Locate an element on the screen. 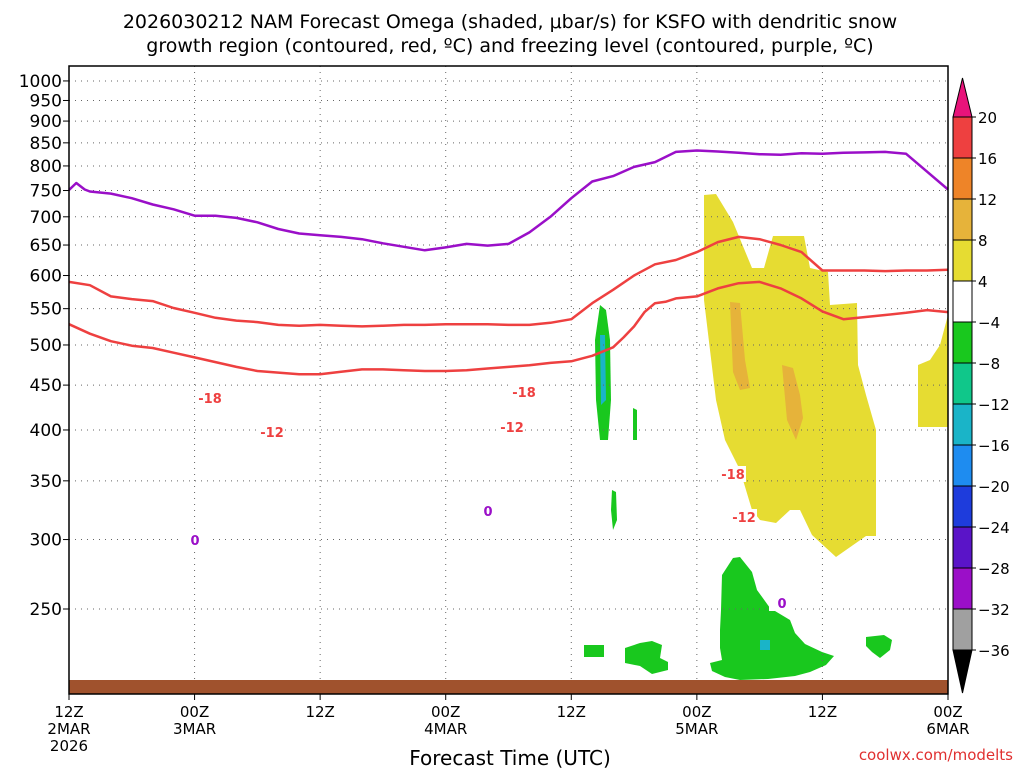  colorbar-top-arrow is located at coordinates (962, 97).